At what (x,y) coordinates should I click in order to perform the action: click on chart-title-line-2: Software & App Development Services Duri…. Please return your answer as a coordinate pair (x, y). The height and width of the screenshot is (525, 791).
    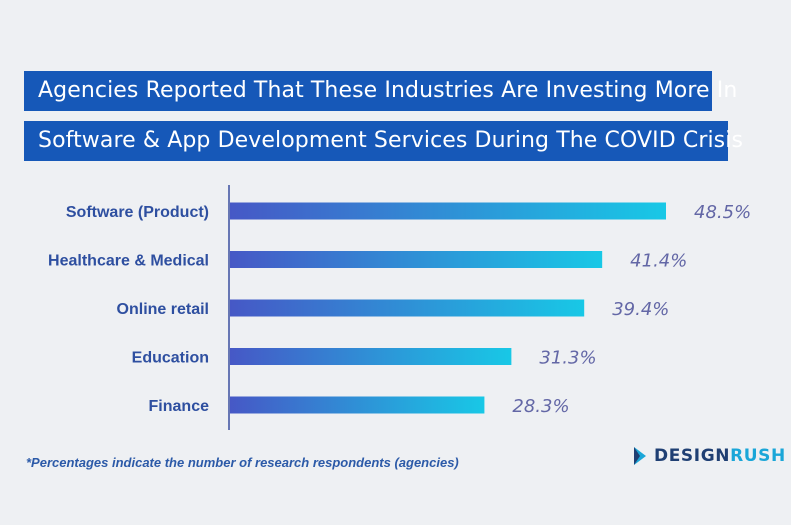
    Looking at the image, I should click on (383, 141).